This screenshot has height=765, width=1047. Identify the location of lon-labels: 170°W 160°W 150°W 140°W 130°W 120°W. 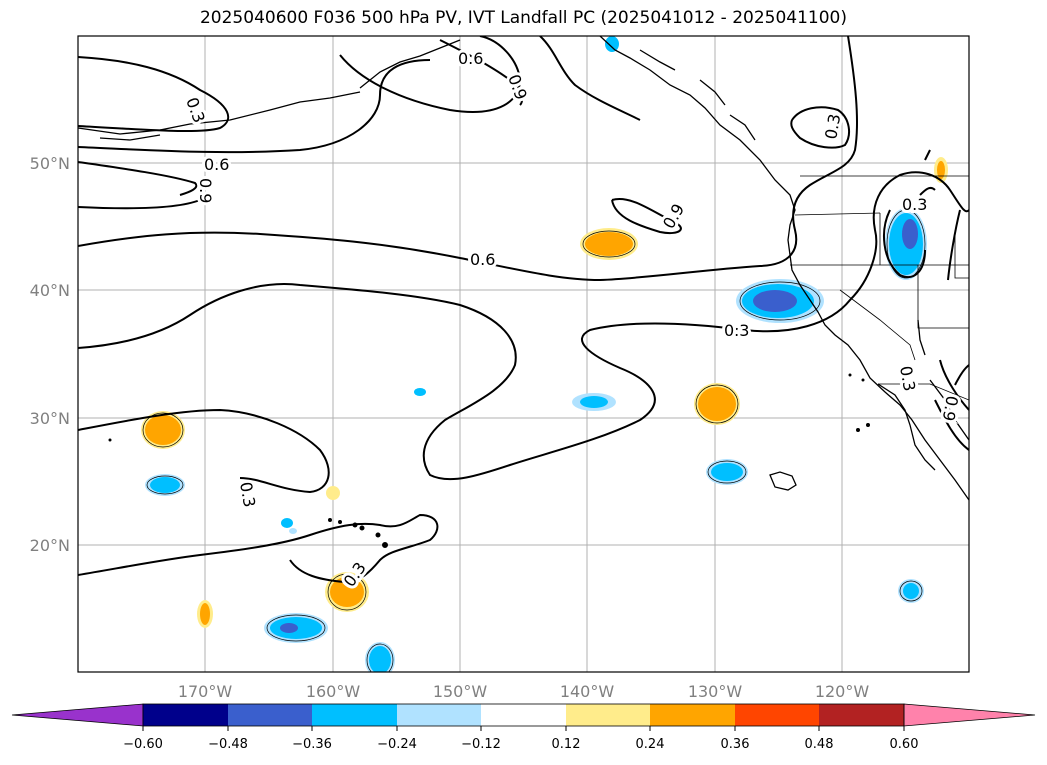
(524, 691).